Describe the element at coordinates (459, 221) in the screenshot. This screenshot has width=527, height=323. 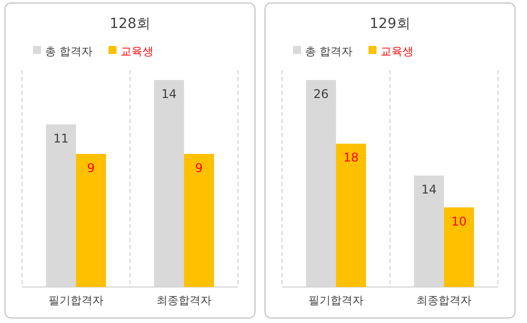
I see `data-label: 10` at that location.